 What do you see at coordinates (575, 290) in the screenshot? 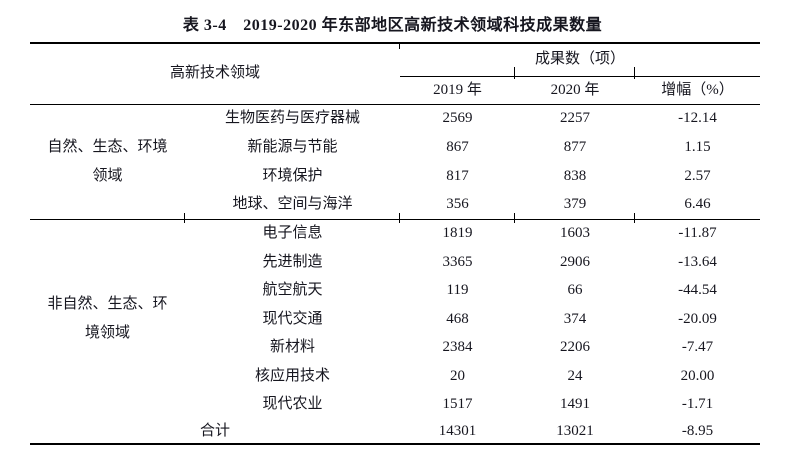
I see `count-2020-cell: 66` at bounding box center [575, 290].